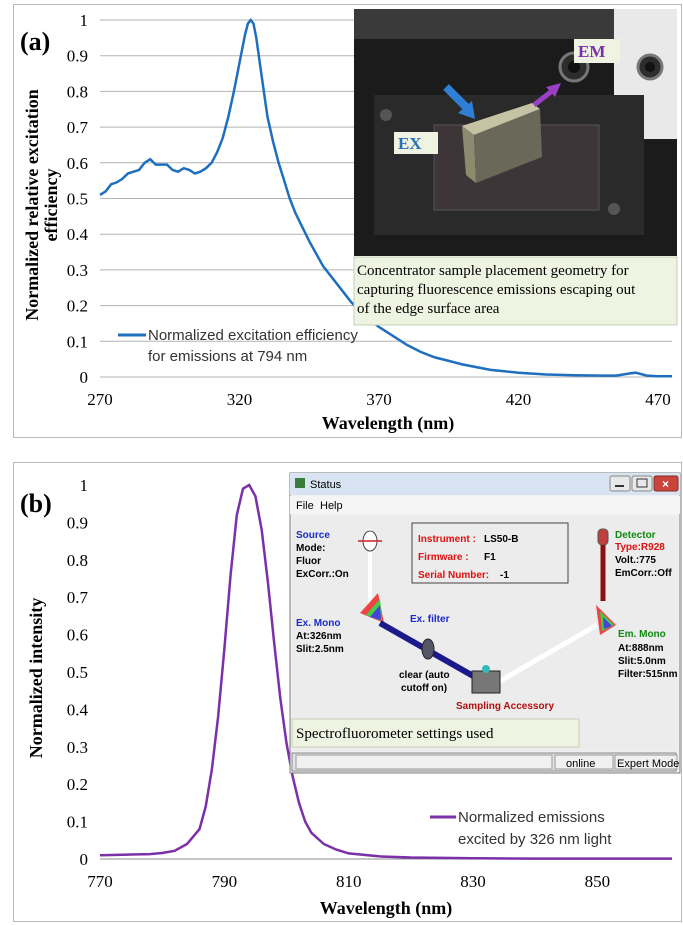  I want to click on em-label: EM, so click(591, 51).